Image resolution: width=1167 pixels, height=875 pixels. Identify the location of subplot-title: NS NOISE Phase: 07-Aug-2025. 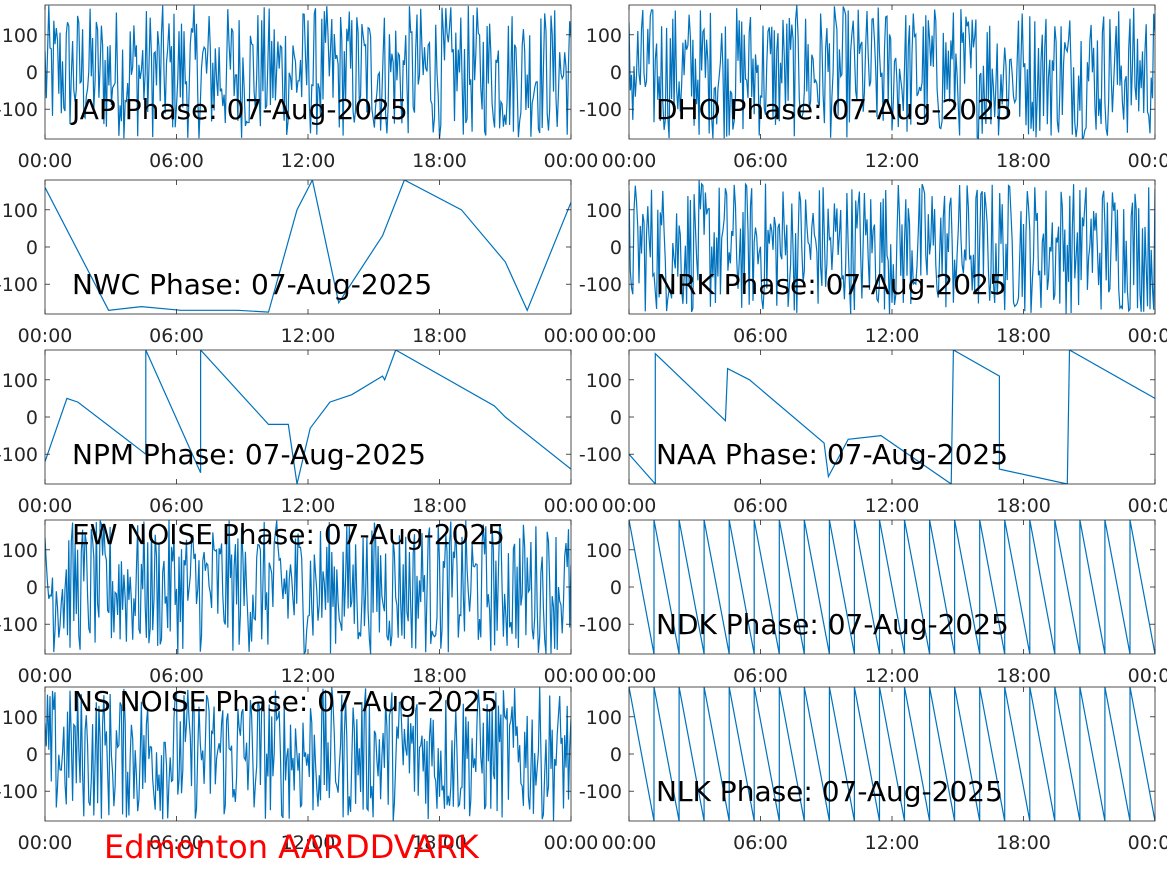
(285, 701).